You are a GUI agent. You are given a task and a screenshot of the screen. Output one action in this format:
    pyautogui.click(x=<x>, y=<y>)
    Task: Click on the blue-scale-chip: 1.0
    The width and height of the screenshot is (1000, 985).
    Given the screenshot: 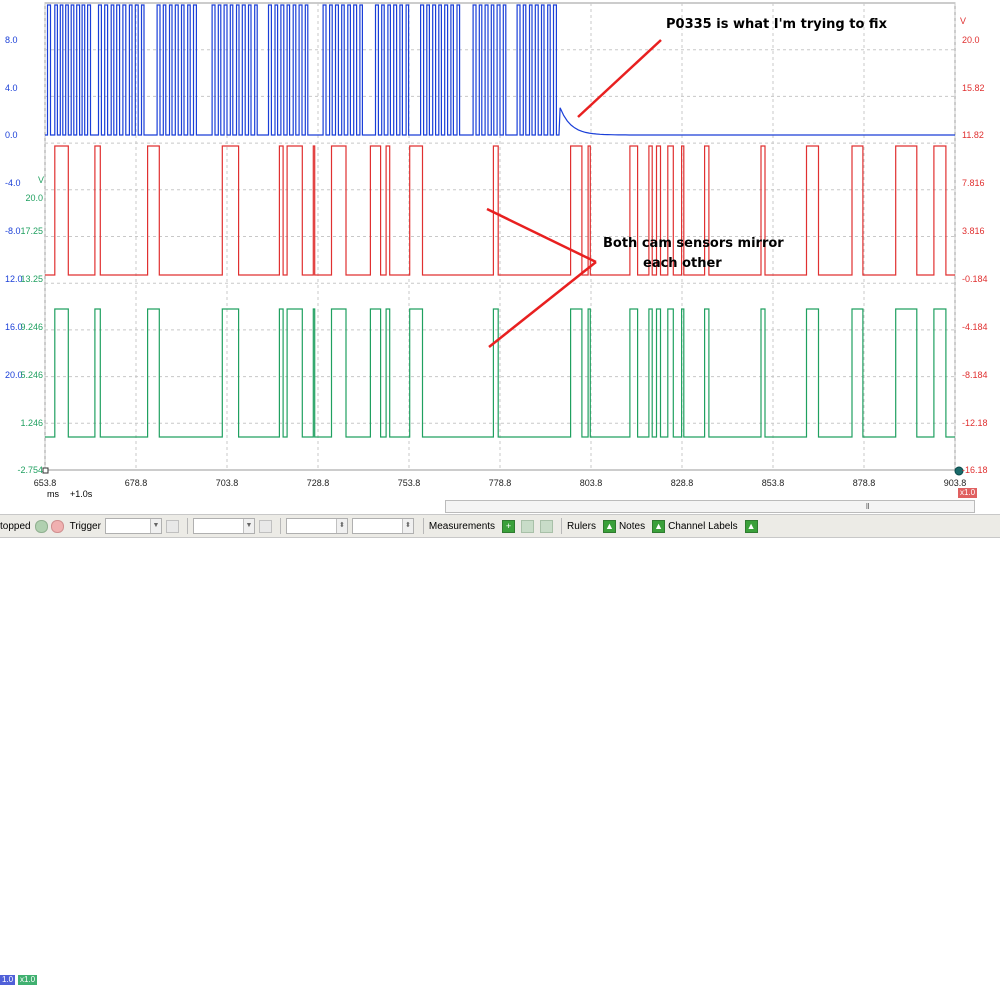 What is the action you would take?
    pyautogui.click(x=8, y=980)
    